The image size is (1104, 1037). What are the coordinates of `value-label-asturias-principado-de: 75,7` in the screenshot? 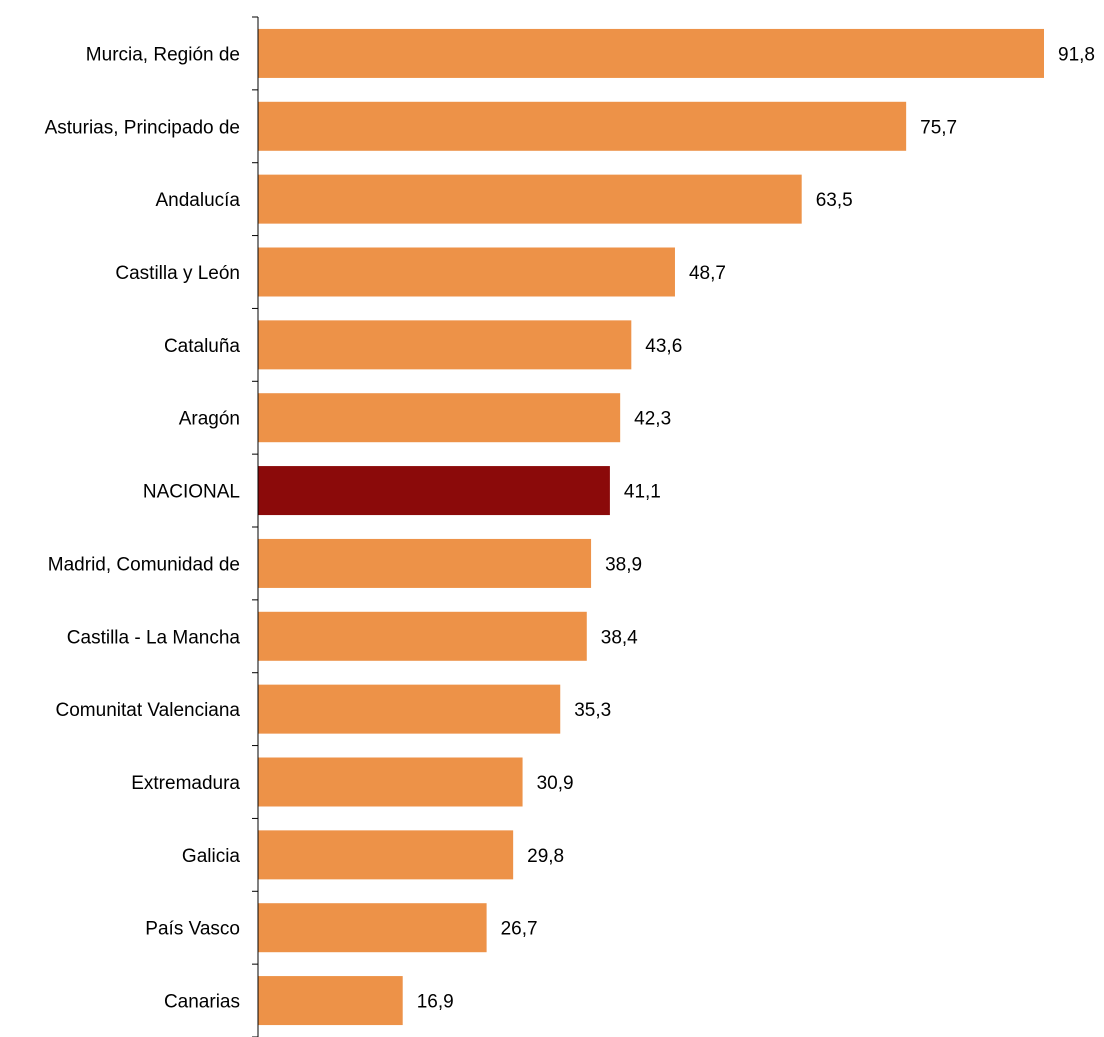 It's located at (938, 127).